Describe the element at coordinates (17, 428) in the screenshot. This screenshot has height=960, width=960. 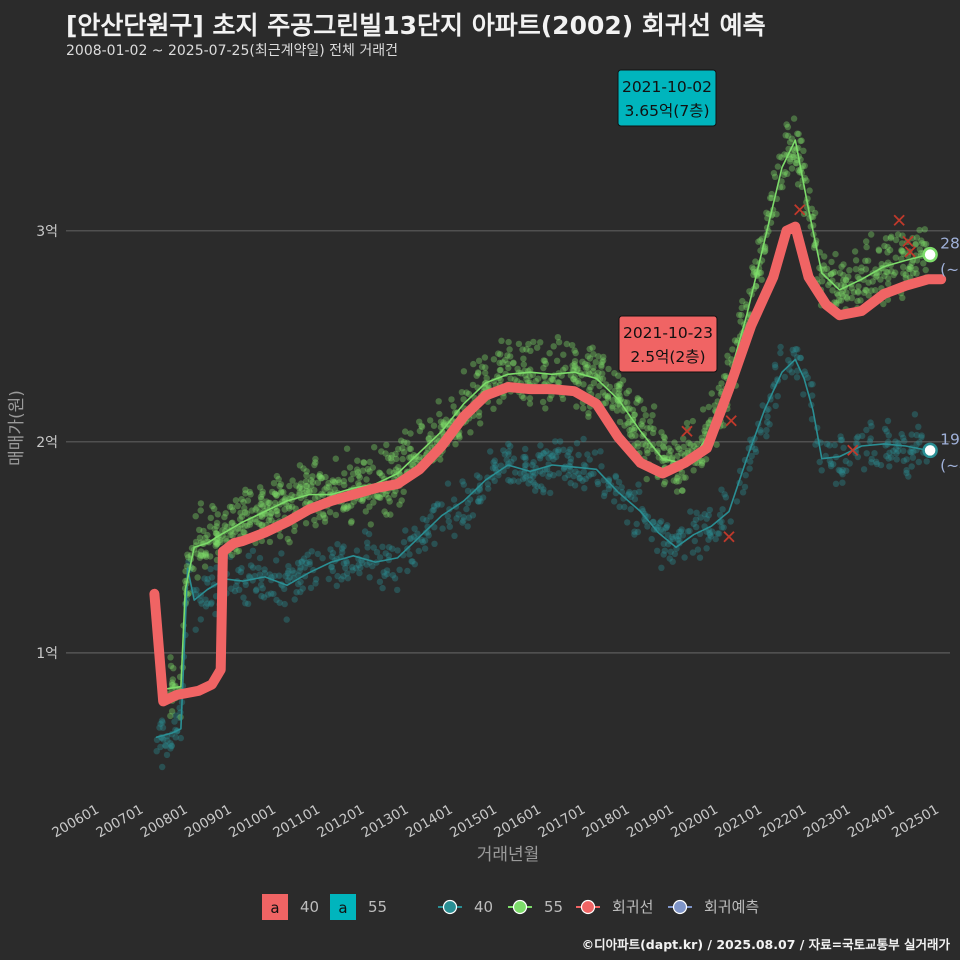
I see `y-axis-label: 매매가(원)` at that location.